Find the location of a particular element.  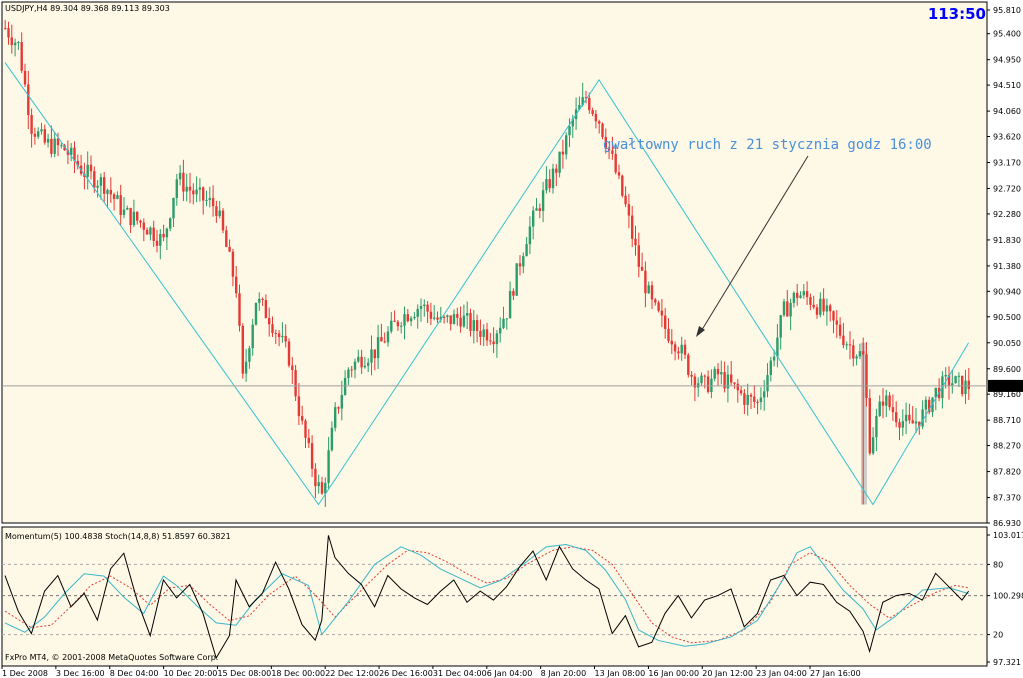

indicator-tick-label: 20 is located at coordinates (998, 635).